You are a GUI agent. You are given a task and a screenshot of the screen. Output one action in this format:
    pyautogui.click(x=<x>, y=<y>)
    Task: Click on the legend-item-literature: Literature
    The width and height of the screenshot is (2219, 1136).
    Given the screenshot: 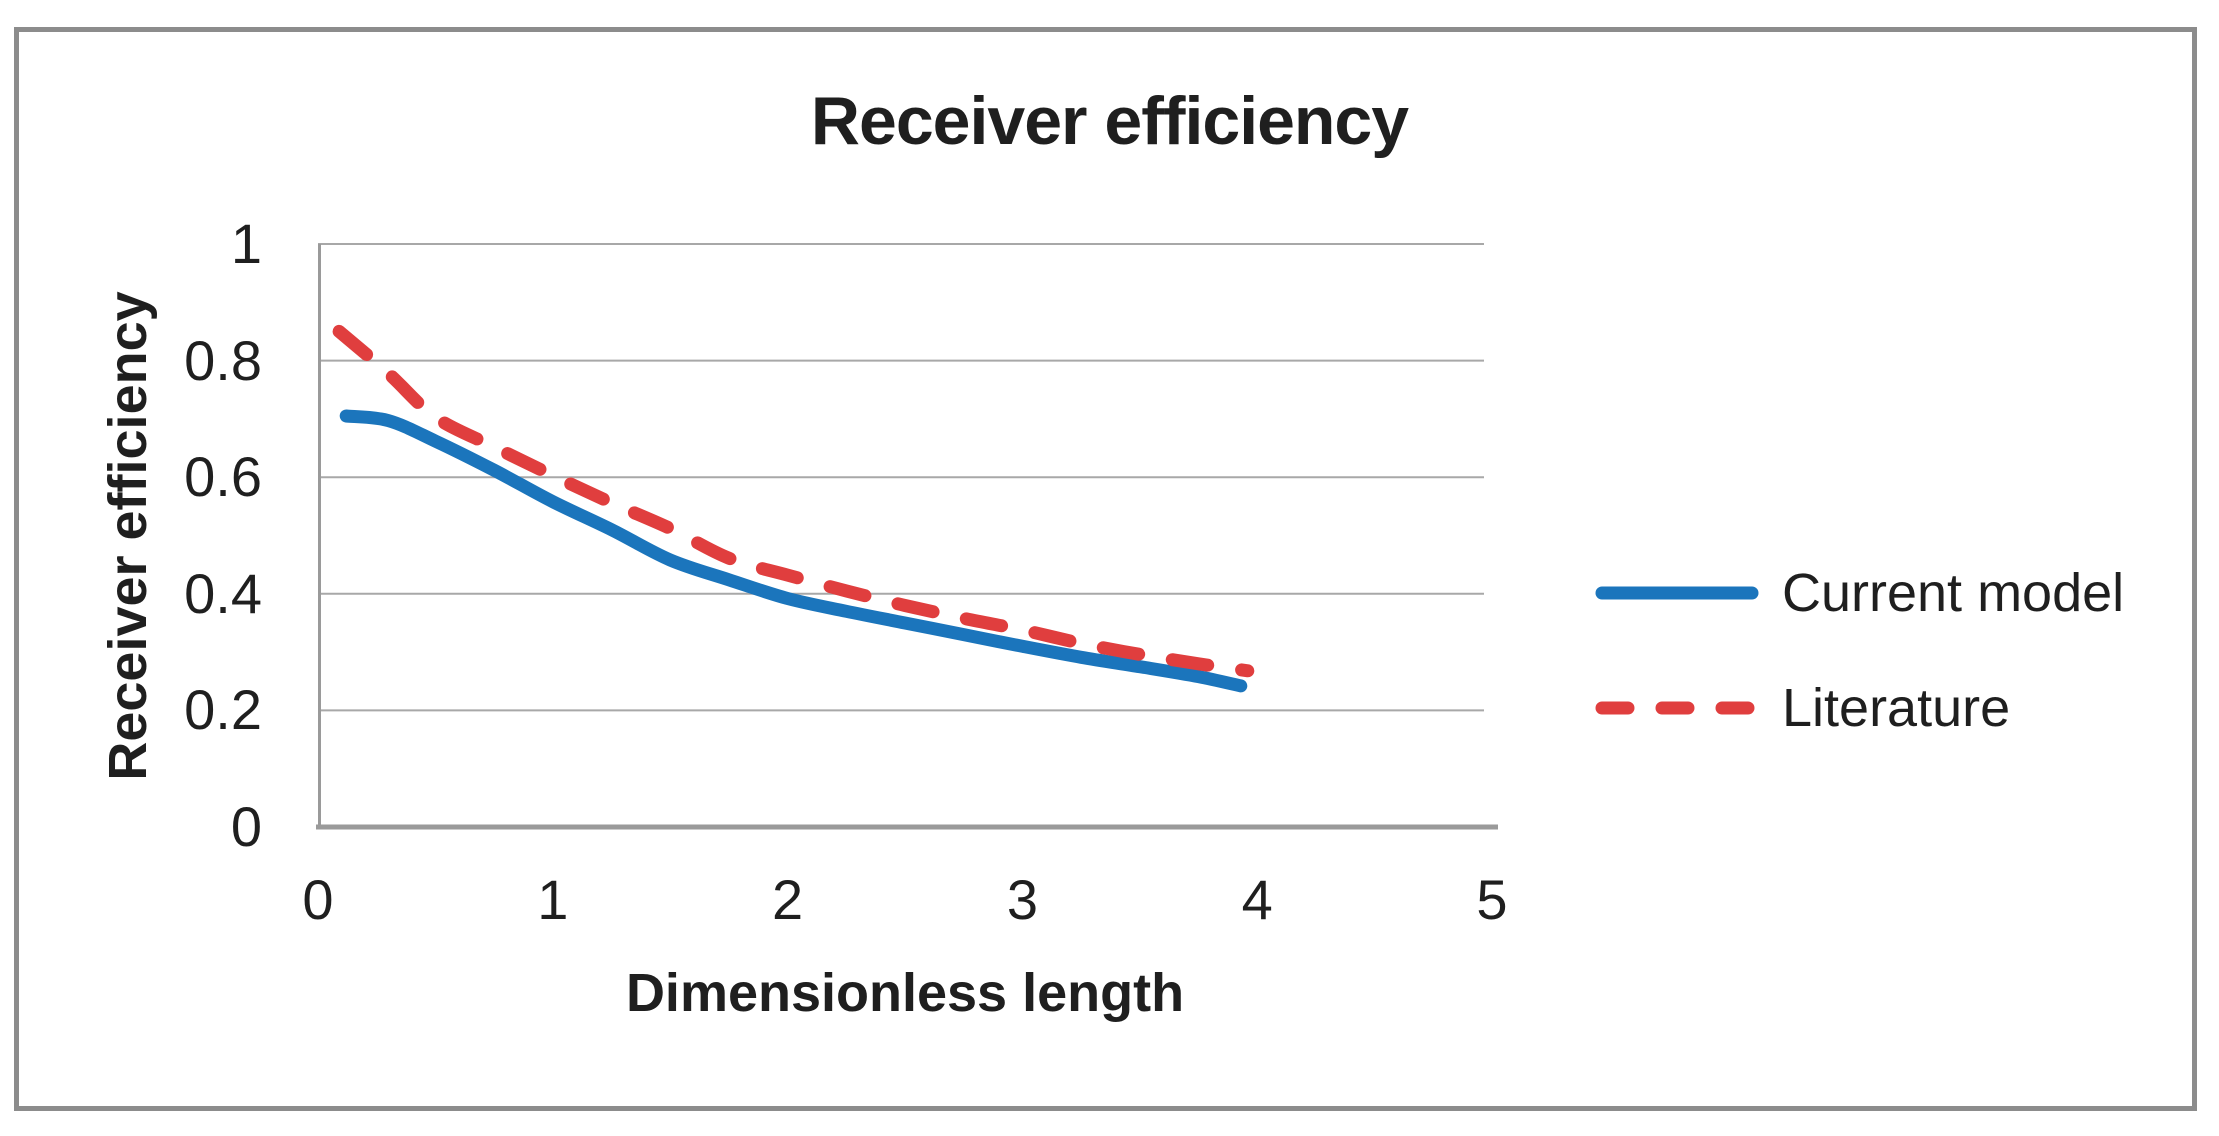 What is the action you would take?
    pyautogui.click(x=1859, y=708)
    